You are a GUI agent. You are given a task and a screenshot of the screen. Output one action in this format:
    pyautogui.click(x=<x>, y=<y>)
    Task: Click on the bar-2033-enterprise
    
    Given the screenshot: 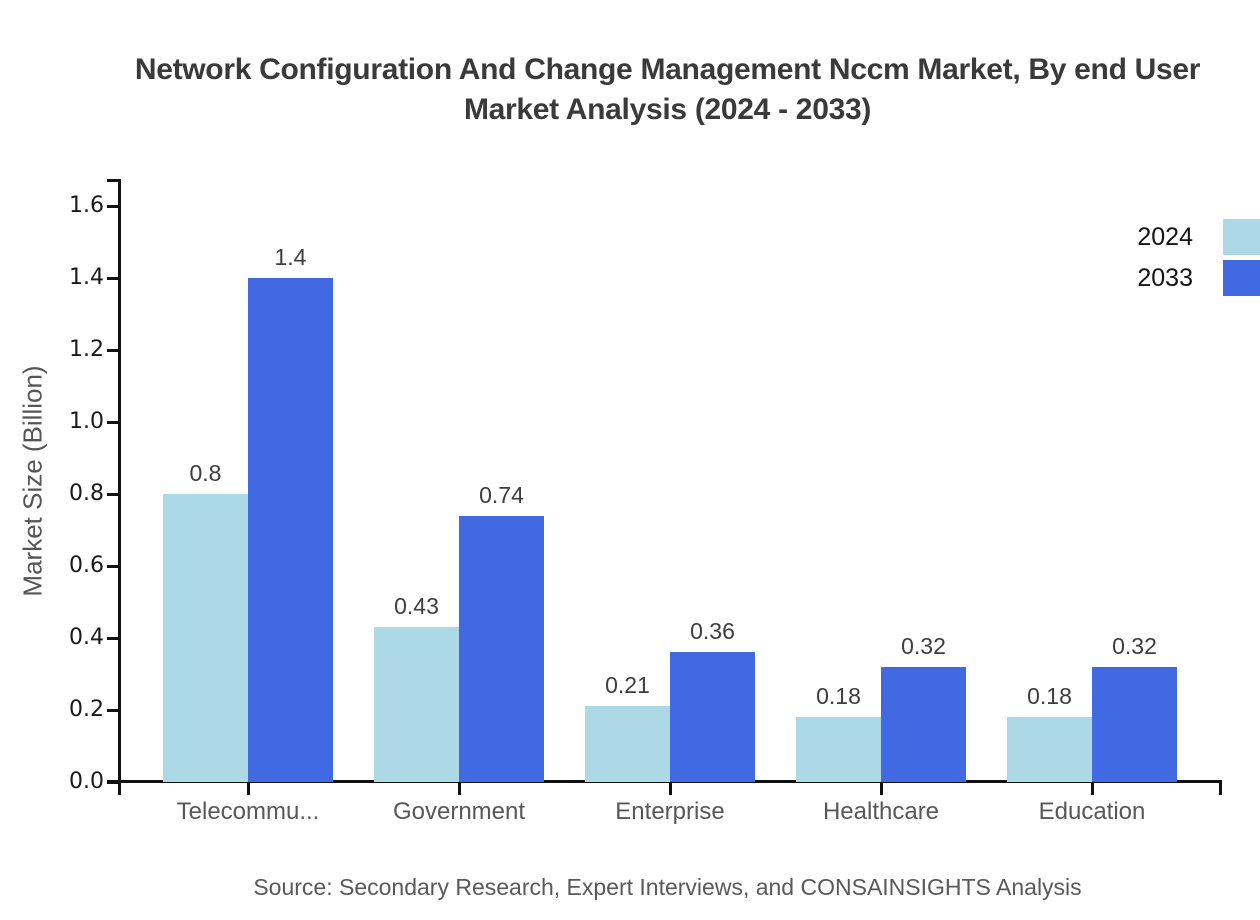 What is the action you would take?
    pyautogui.click(x=712, y=717)
    